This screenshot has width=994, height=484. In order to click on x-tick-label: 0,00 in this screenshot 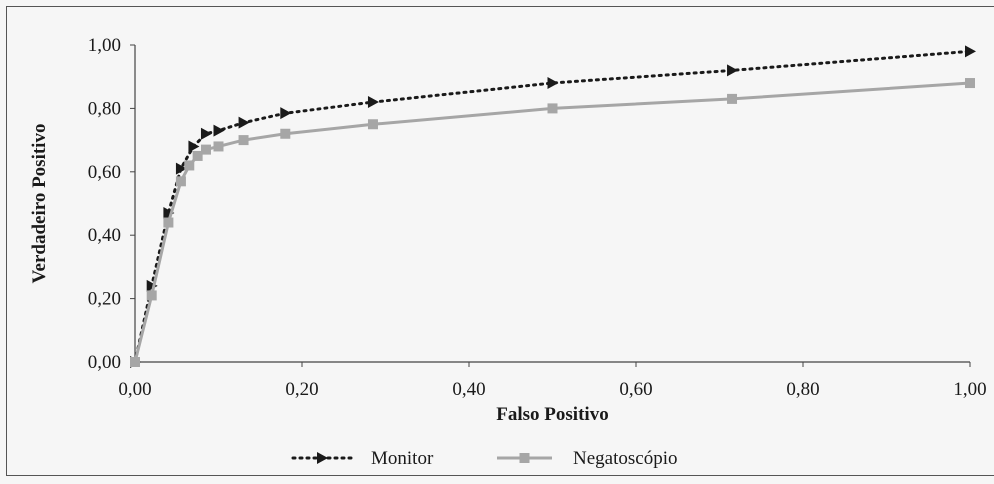, I will do `click(134, 389)`.